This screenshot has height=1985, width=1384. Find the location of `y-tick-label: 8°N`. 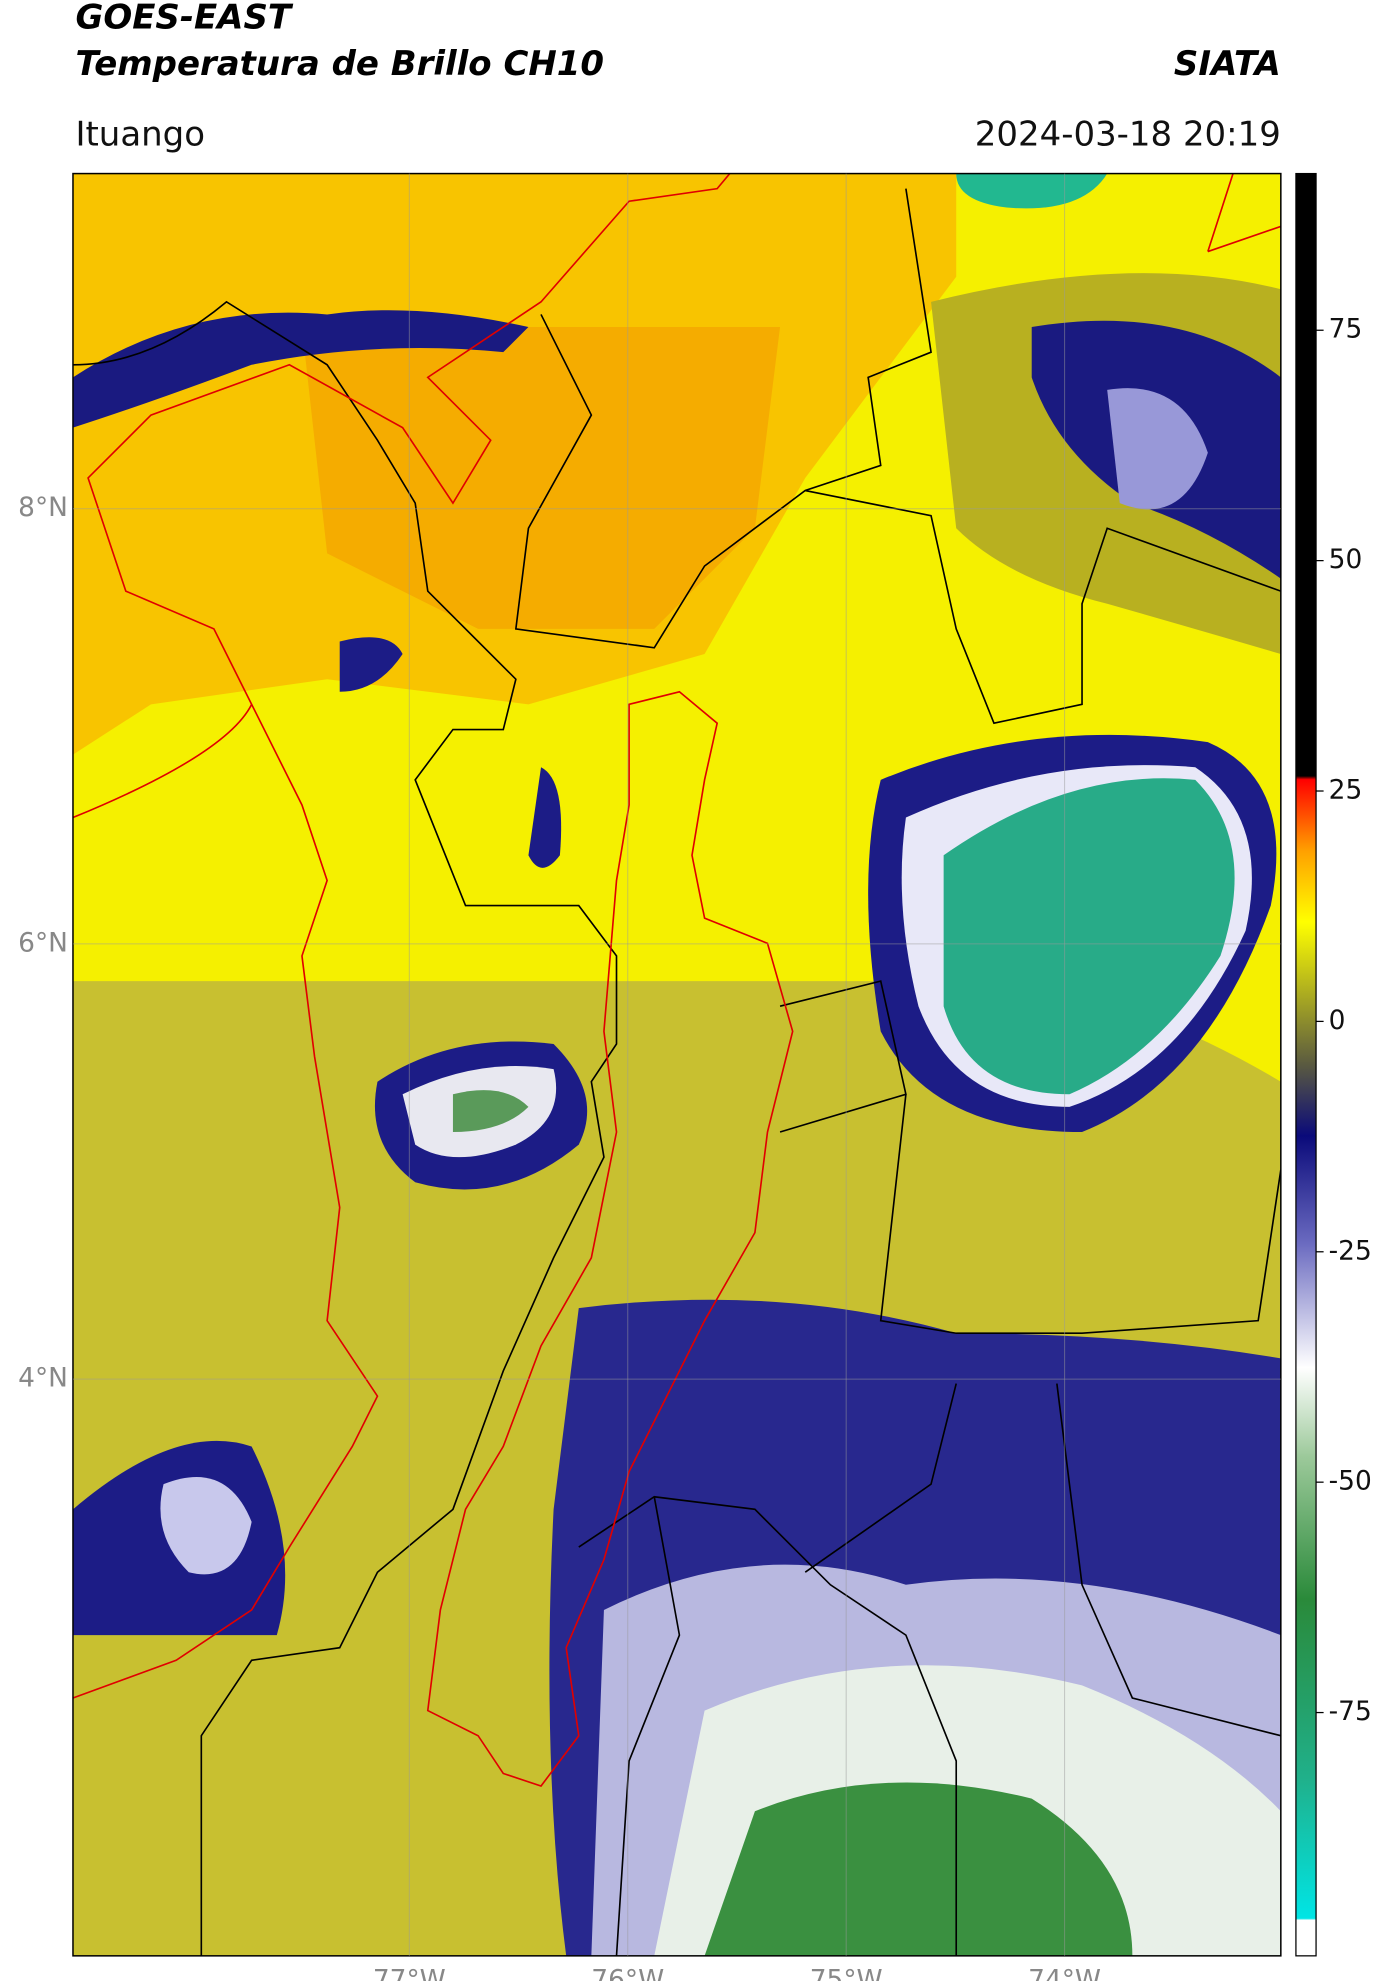

y-tick-label: 8°N is located at coordinates (43, 507).